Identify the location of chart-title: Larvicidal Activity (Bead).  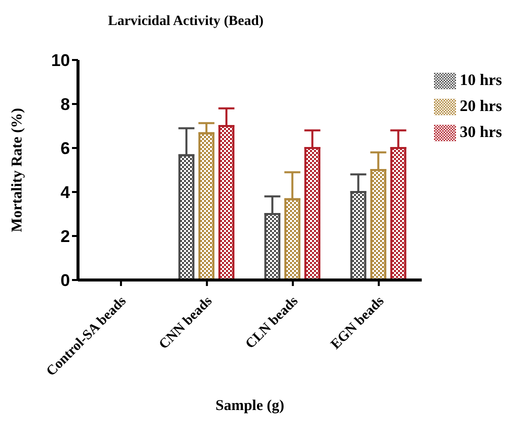
(186, 22).